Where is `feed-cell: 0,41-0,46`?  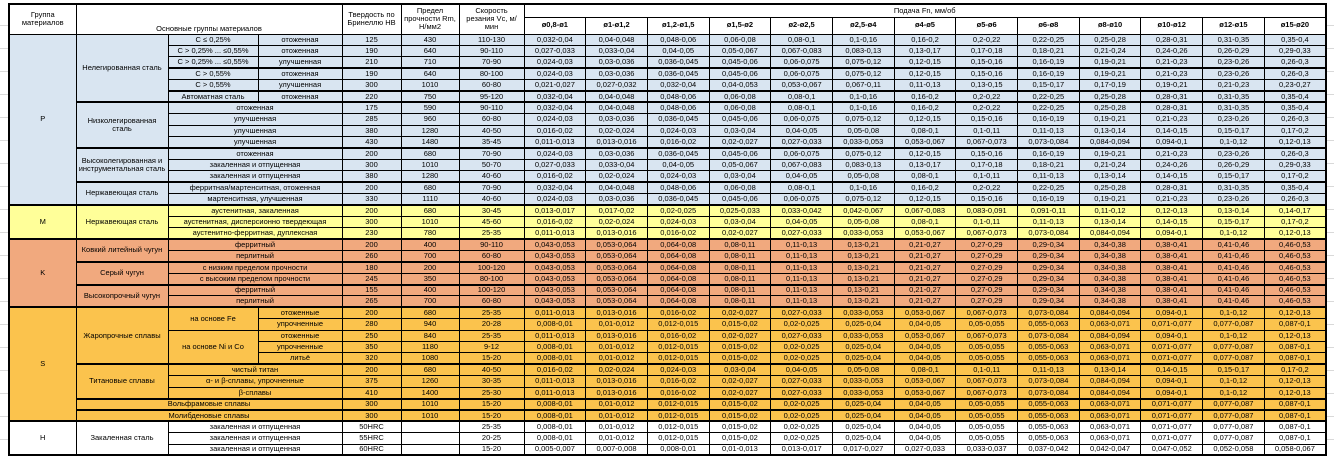 feed-cell: 0,41-0,46 is located at coordinates (1233, 279).